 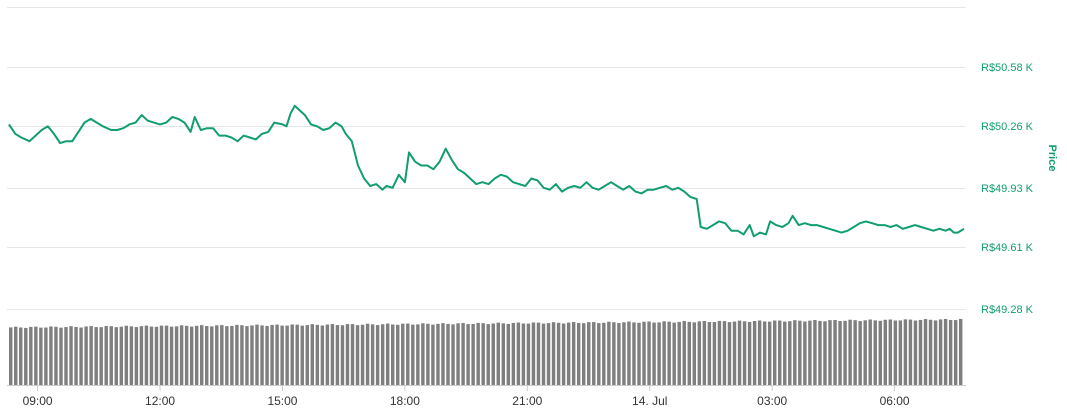 I want to click on x-tick-label: 14. Jul, so click(x=649, y=401).